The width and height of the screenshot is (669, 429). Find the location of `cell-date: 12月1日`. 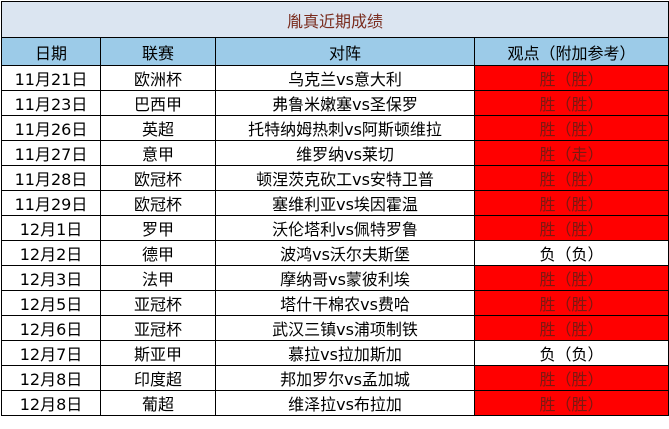

cell-date: 12月1日 is located at coordinates (51, 228).